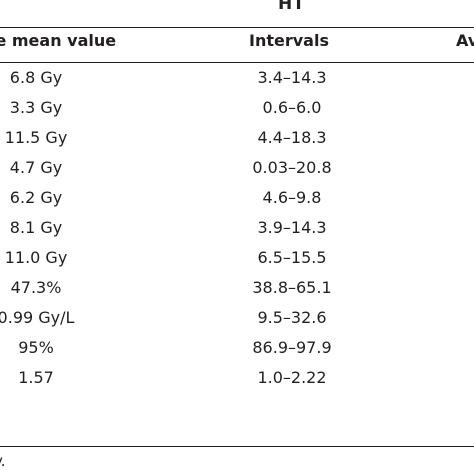 Image resolution: width=474 pixels, height=474 pixels. What do you see at coordinates (237, 198) in the screenshot?
I see `table-row: 6.2 Gy 4.6–9.8` at bounding box center [237, 198].